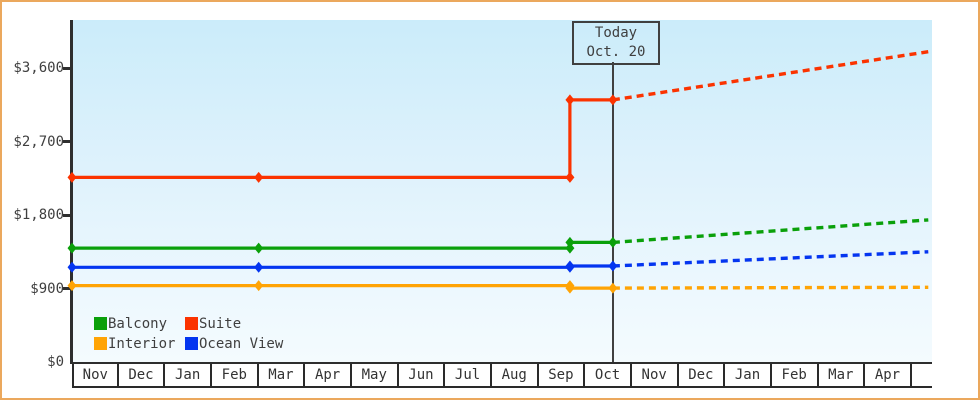  What do you see at coordinates (38, 215) in the screenshot?
I see `y-axis-tick-label: $1,800` at bounding box center [38, 215].